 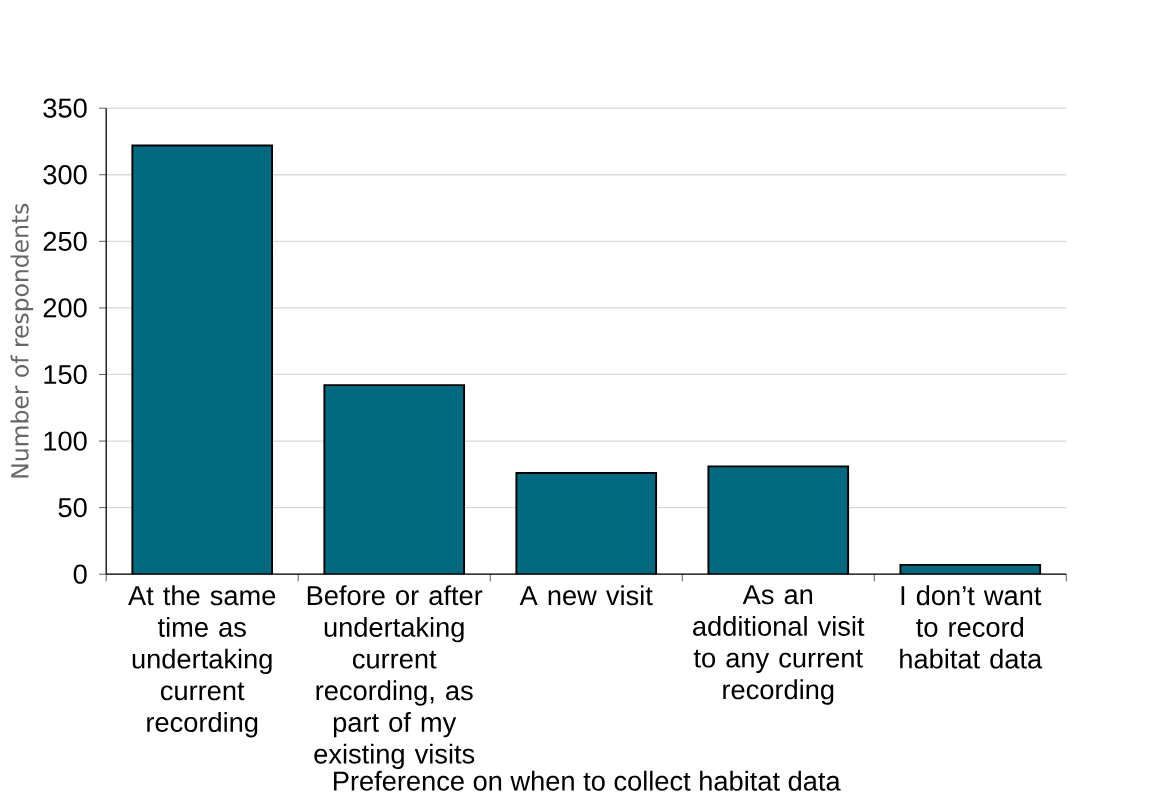 What do you see at coordinates (65, 441) in the screenshot?
I see `y-tick-label: 100` at bounding box center [65, 441].